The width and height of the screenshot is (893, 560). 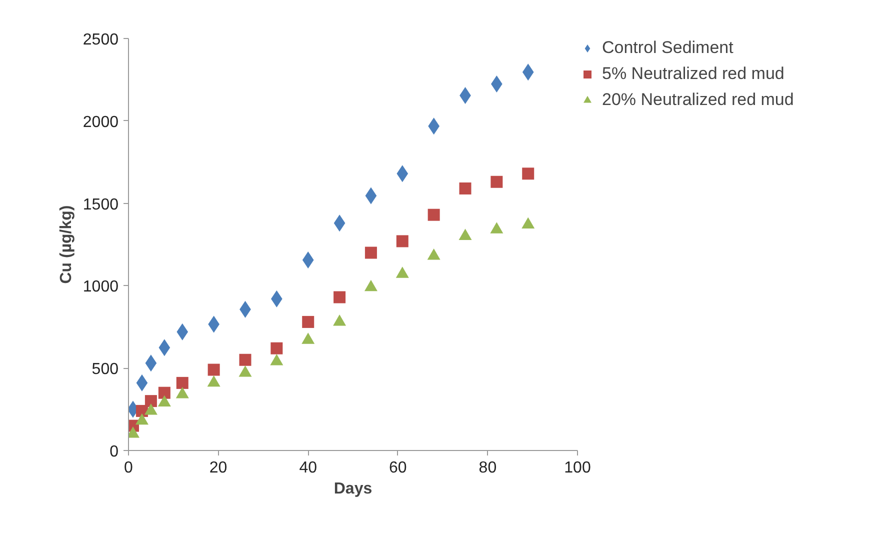 What do you see at coordinates (398, 468) in the screenshot?
I see `x-tick-label: 60` at bounding box center [398, 468].